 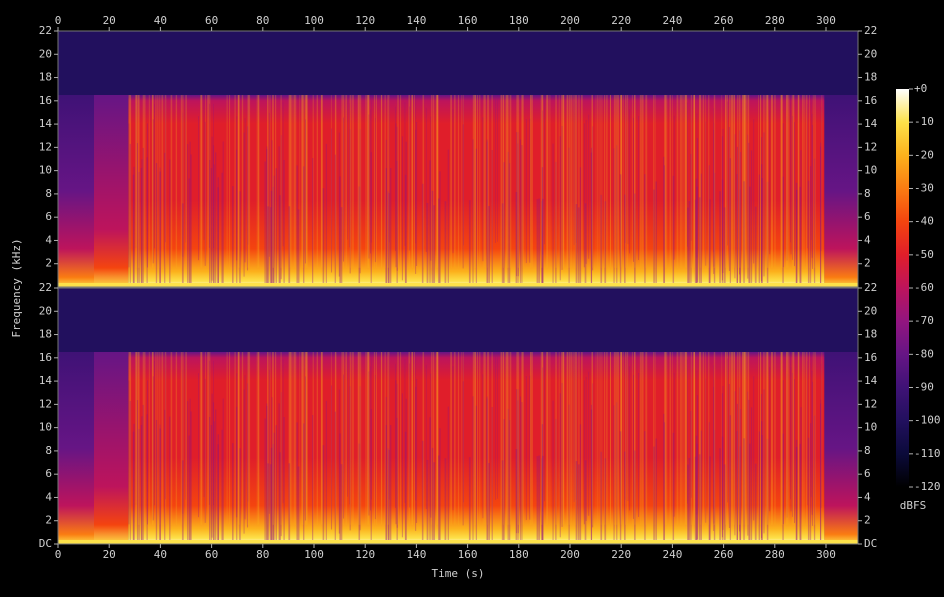 What do you see at coordinates (48, 216) in the screenshot?
I see `y-tick-label: 6` at bounding box center [48, 216].